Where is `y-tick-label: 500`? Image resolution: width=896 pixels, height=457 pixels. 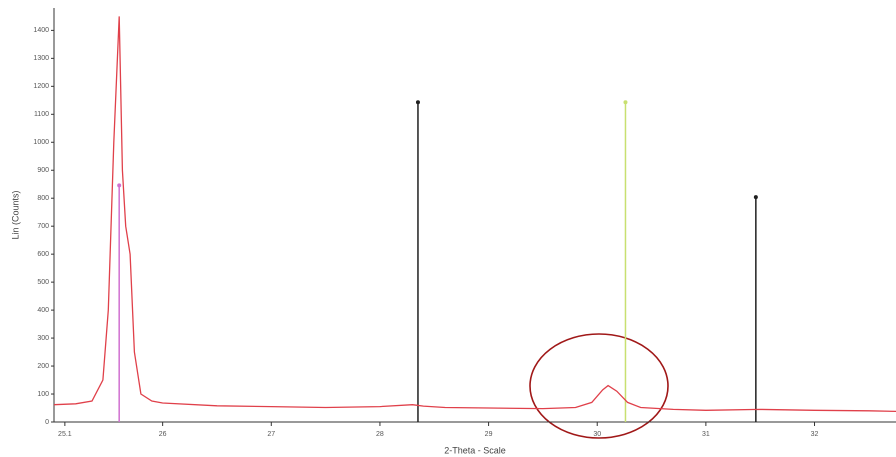
y-tick-label: 500 is located at coordinates (43, 282).